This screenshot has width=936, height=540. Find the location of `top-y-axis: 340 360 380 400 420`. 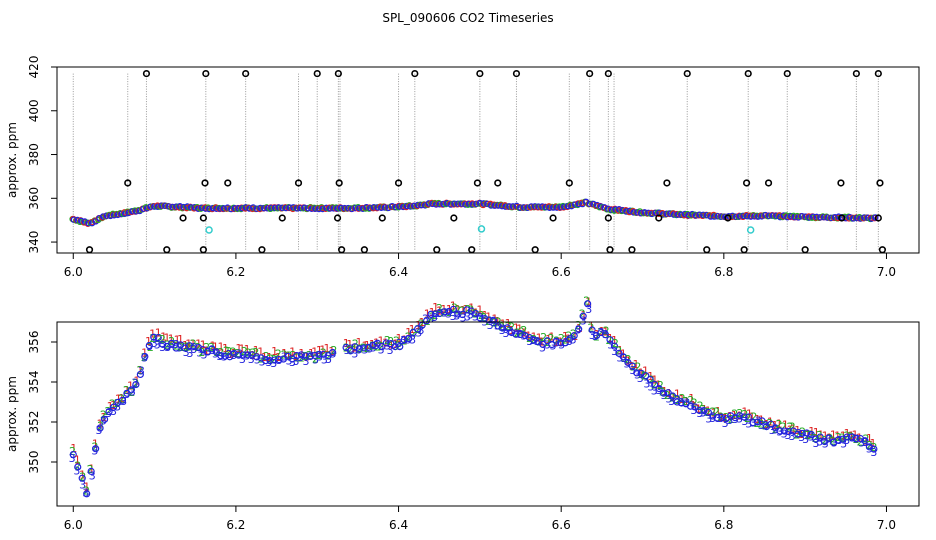

top-y-axis: 340 360 380 400 420 is located at coordinates (42, 155).